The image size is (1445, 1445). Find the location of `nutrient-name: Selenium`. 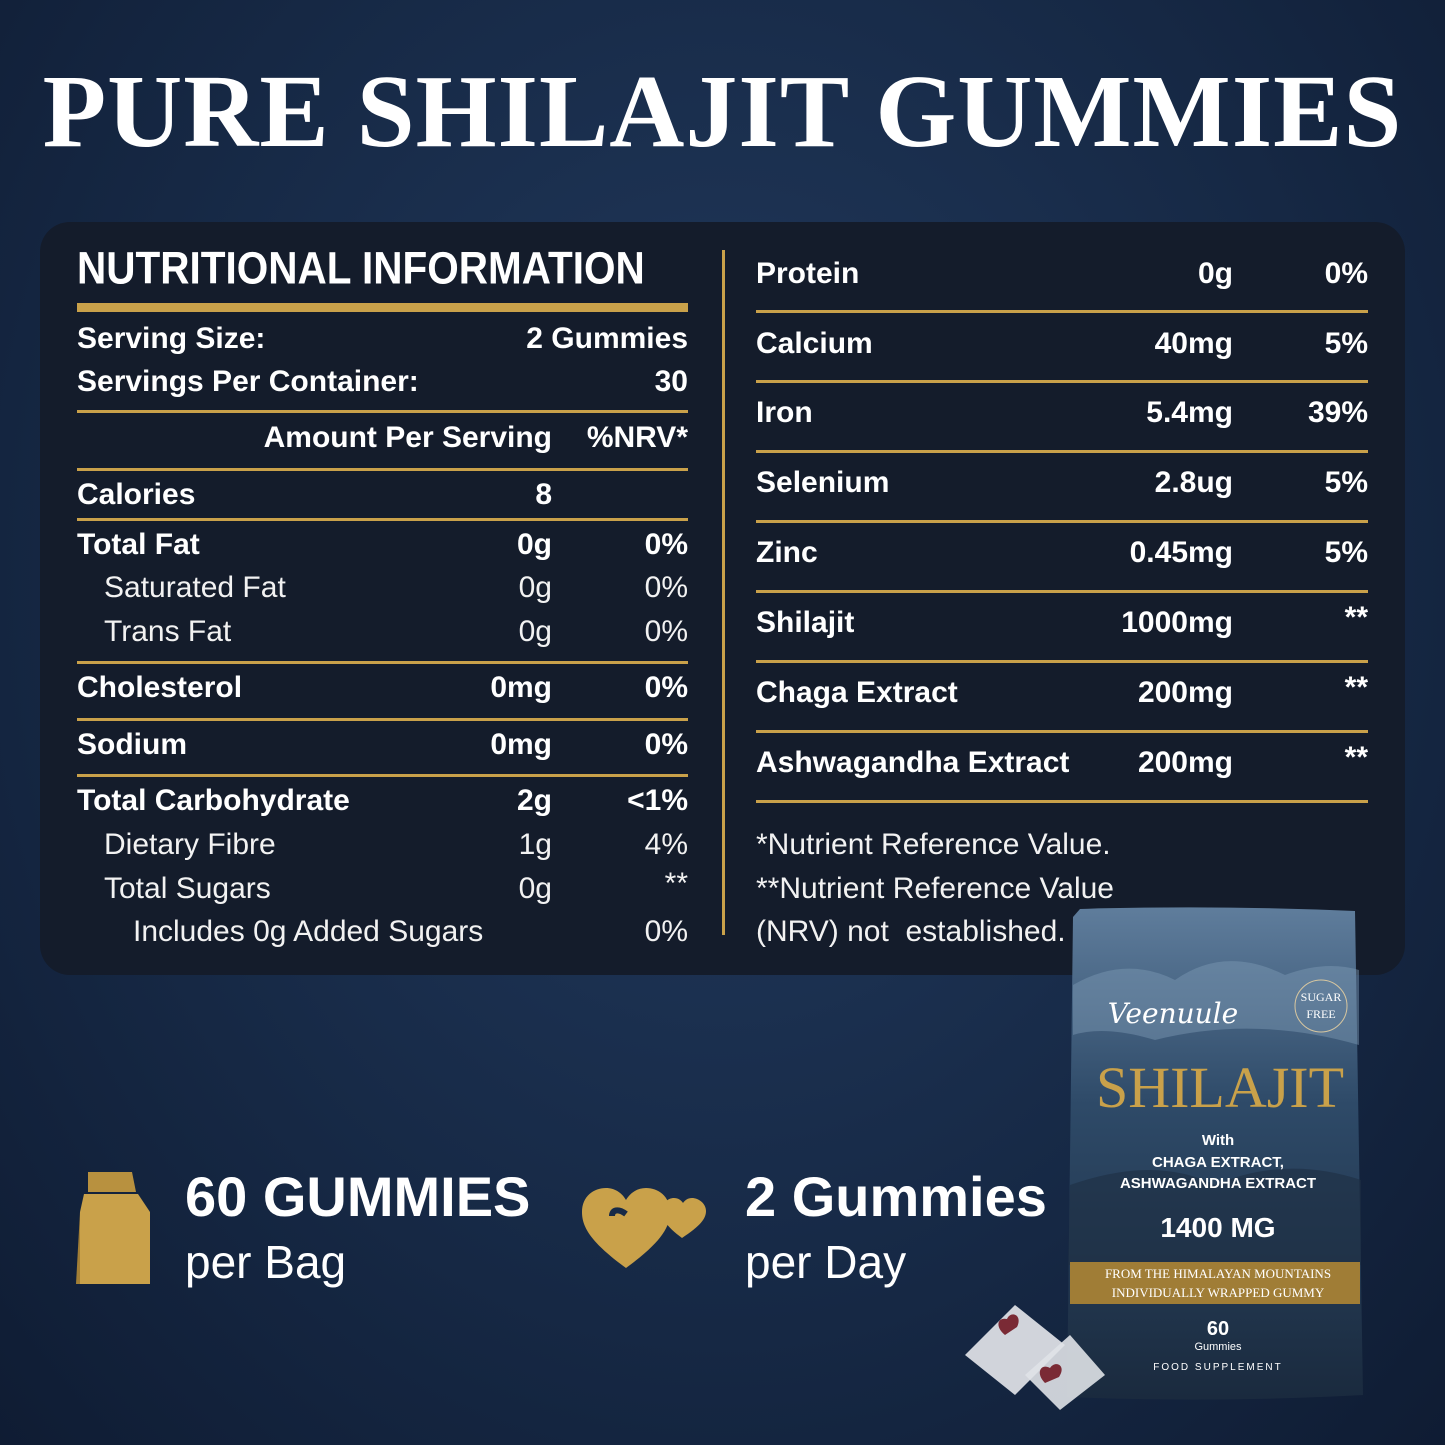

nutrient-name: Selenium is located at coordinates (823, 482).